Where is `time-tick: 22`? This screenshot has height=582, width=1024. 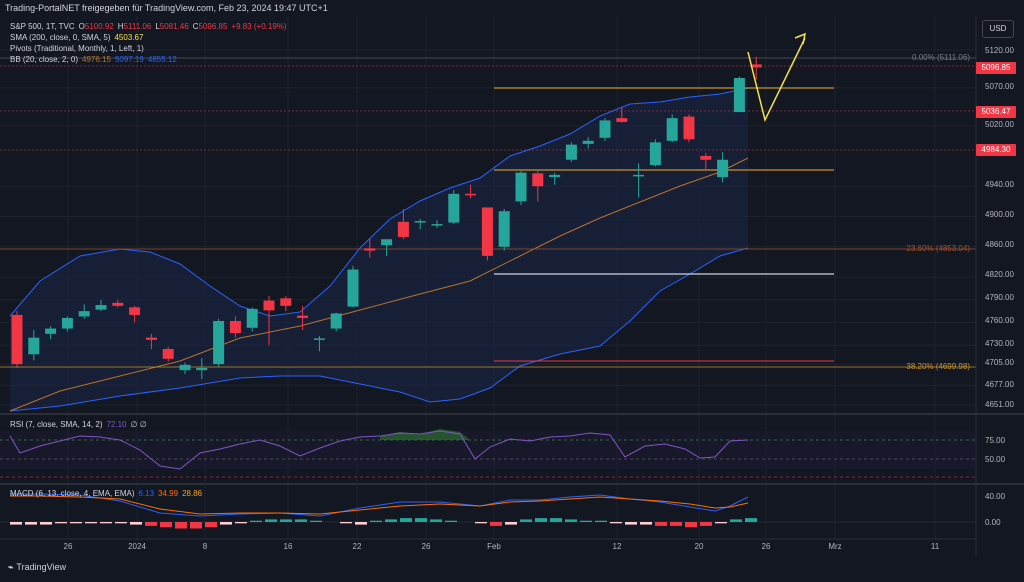 time-tick: 22 is located at coordinates (357, 546).